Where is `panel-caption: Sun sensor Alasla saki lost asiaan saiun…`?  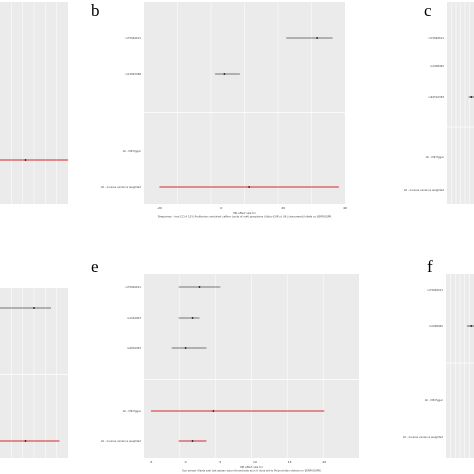
panel-caption: Sun sensor Alasla saki lost asiaan saiun… is located at coordinates (251, 471).